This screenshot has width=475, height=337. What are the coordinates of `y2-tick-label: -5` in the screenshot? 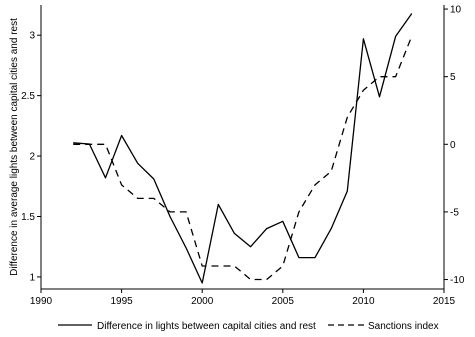 It's located at (454, 212).